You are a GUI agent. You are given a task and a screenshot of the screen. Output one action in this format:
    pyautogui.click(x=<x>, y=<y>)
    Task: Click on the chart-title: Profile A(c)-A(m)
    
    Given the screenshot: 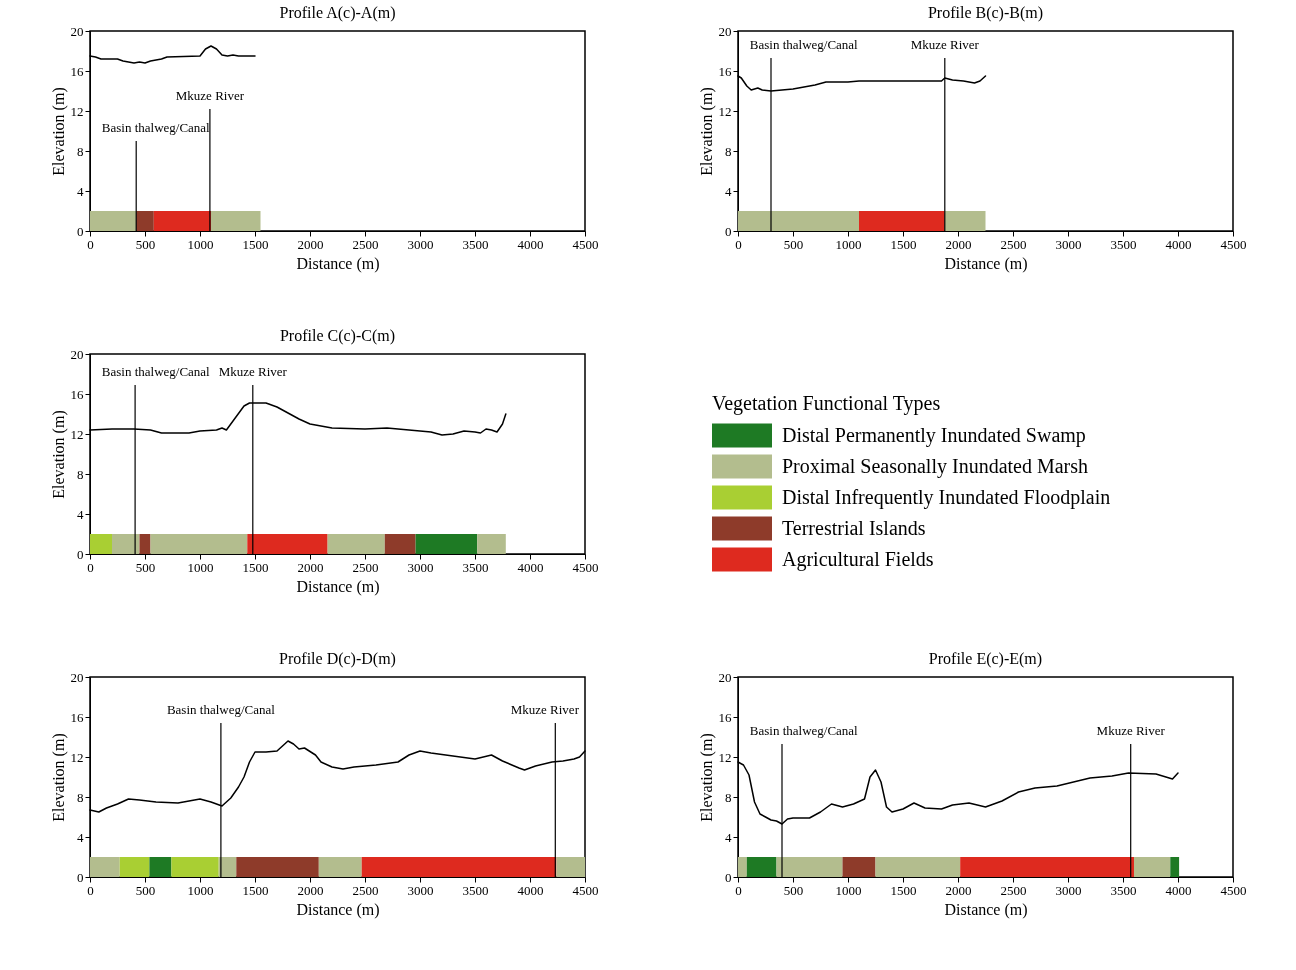 What is the action you would take?
    pyautogui.click(x=337, y=13)
    